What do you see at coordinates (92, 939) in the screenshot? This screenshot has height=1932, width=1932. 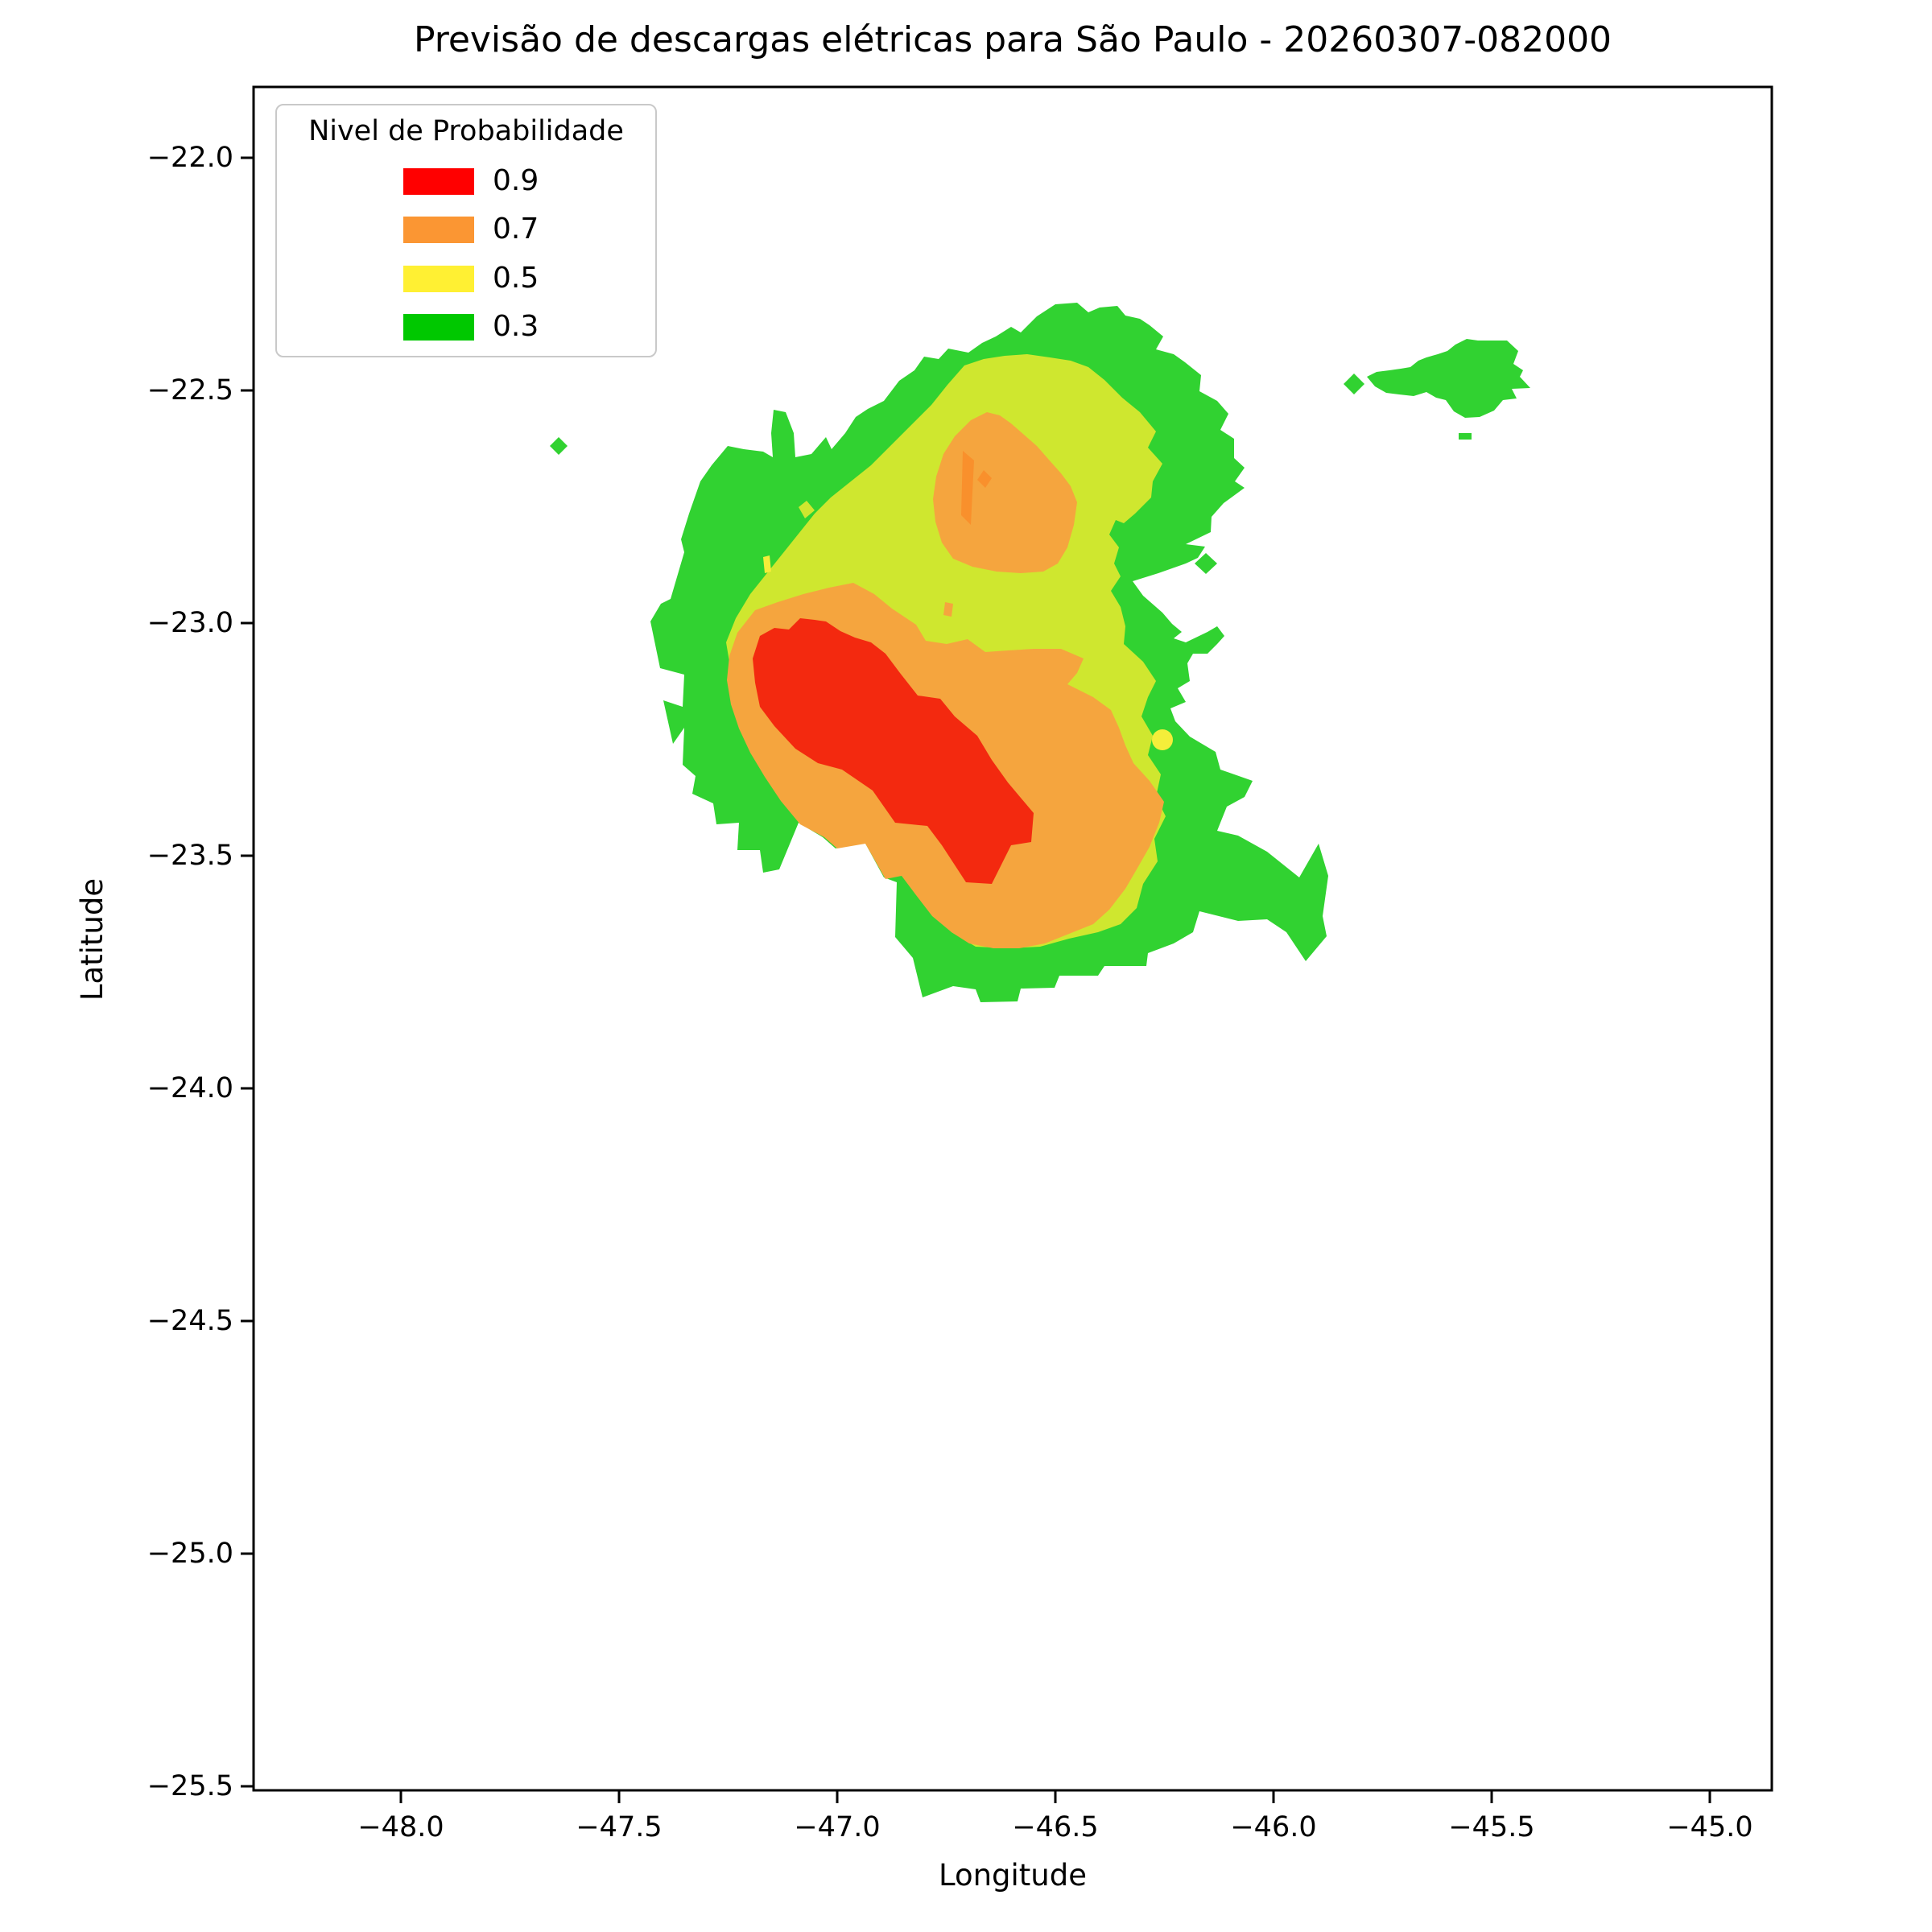 I see `y-axis-label: Latitude` at bounding box center [92, 939].